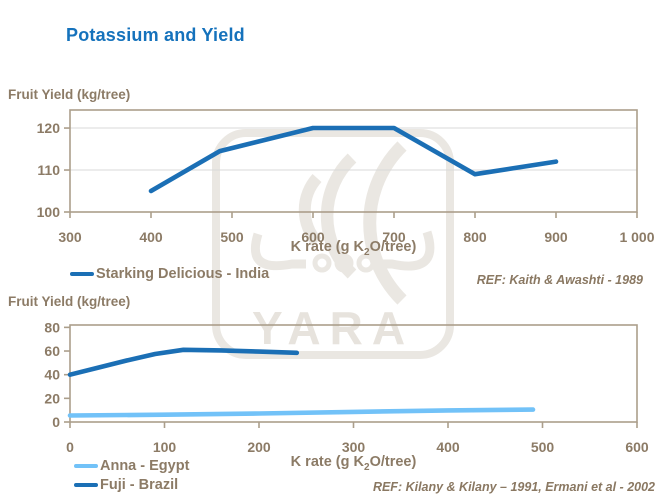  What do you see at coordinates (56, 422) in the screenshot?
I see `y-tick-label: 0` at bounding box center [56, 422].